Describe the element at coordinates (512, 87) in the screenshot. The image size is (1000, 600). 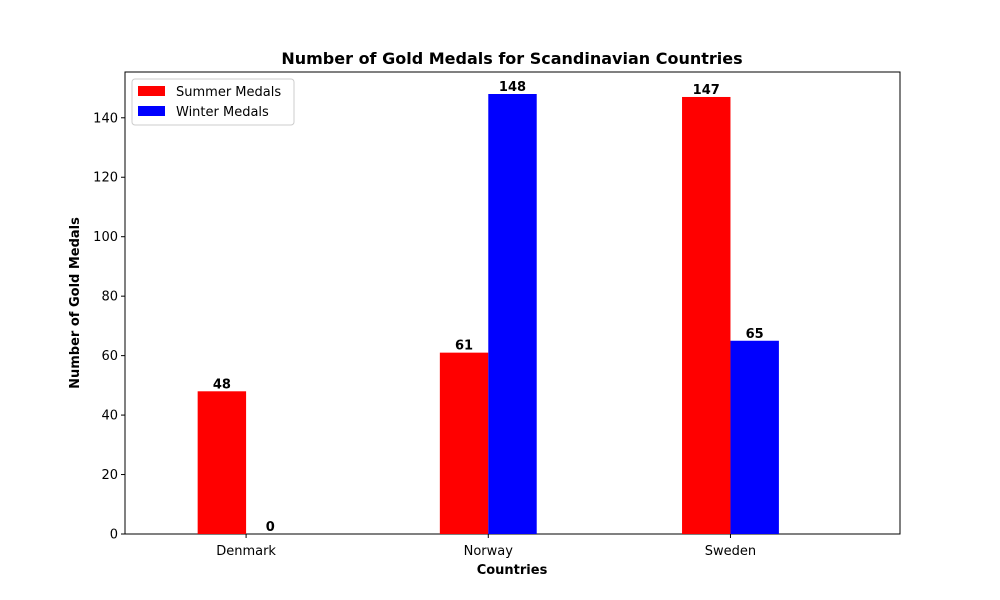
I see `data-label: 148` at that location.